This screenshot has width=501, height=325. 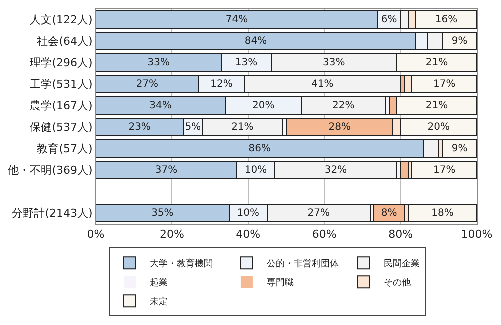 What do you see at coordinates (161, 106) in the screenshot?
I see `data-label: 34%` at bounding box center [161, 106].